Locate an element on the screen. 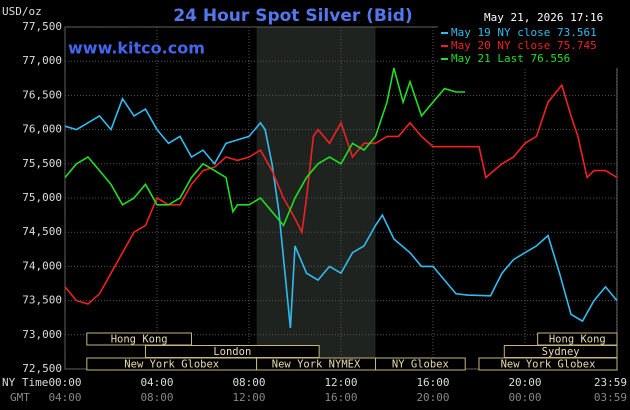 The width and height of the screenshot is (630, 410). y-tick-label: 73,000 is located at coordinates (42, 334).